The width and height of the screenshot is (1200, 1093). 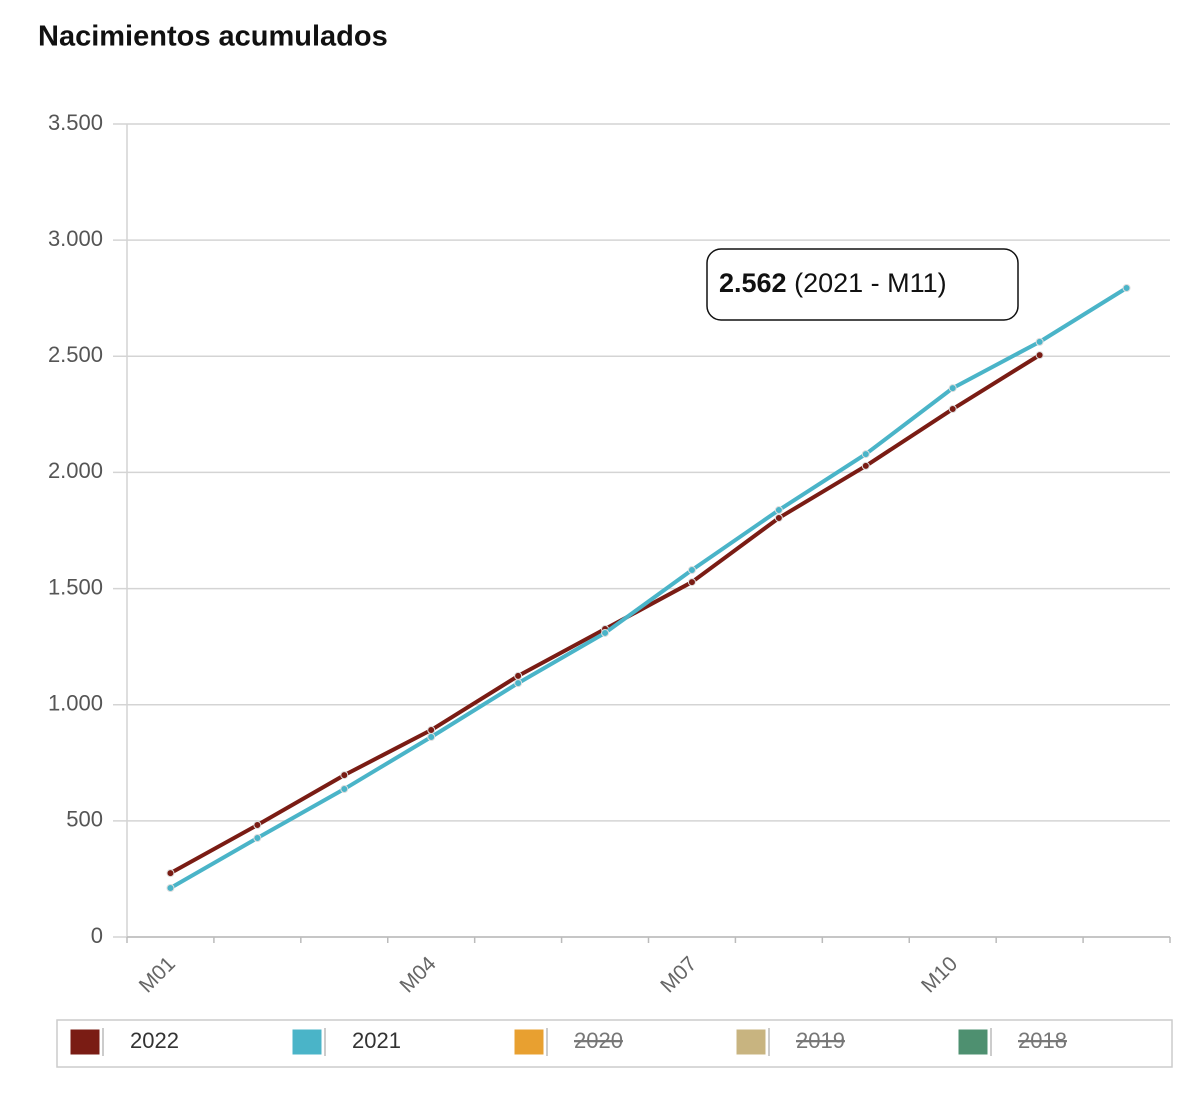 What do you see at coordinates (84, 819) in the screenshot?
I see `y-tick-label: 500` at bounding box center [84, 819].